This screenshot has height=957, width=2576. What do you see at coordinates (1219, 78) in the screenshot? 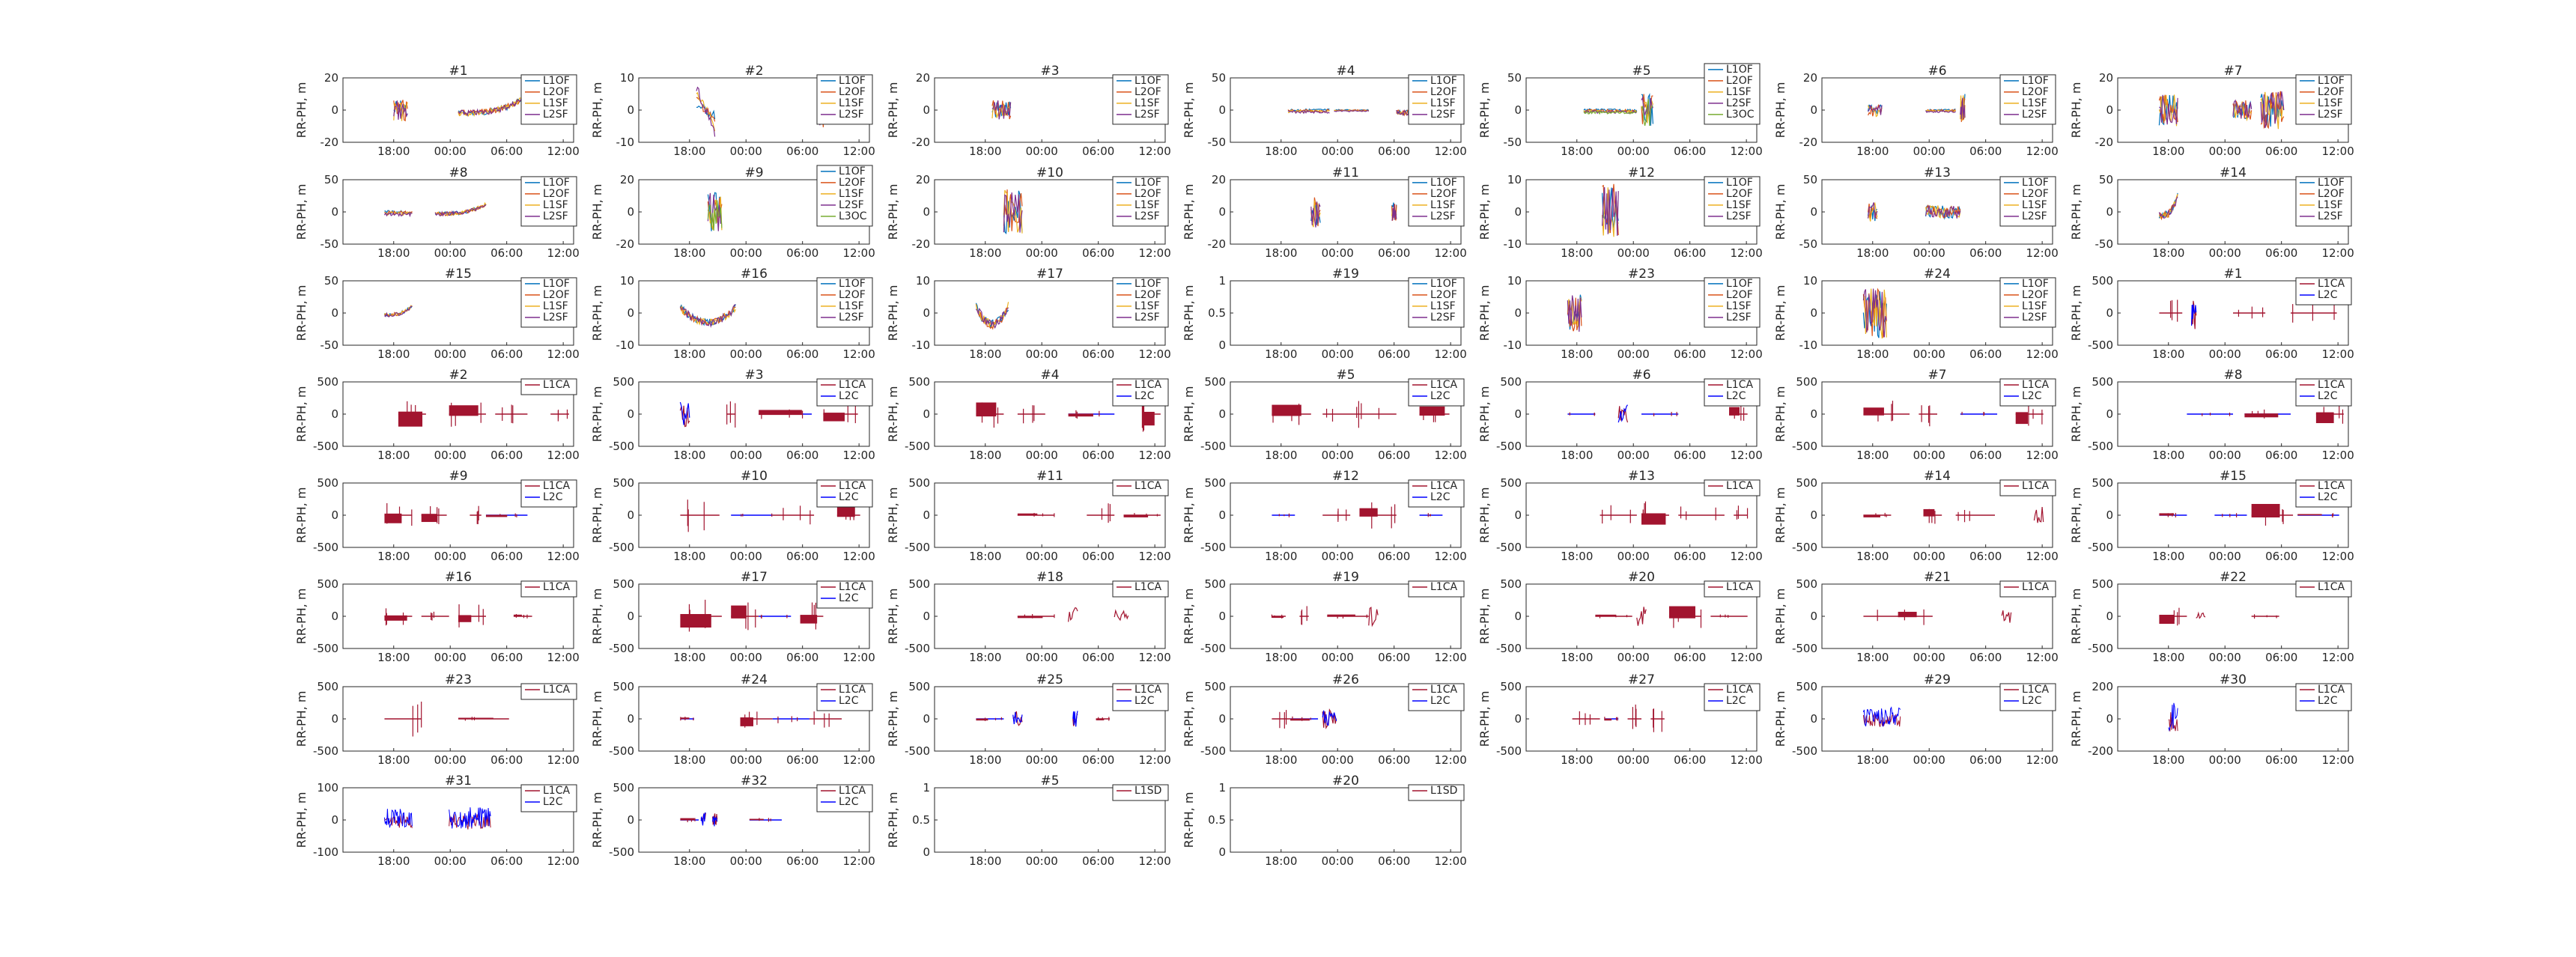
I see `y-tick-label: 50` at bounding box center [1219, 78].